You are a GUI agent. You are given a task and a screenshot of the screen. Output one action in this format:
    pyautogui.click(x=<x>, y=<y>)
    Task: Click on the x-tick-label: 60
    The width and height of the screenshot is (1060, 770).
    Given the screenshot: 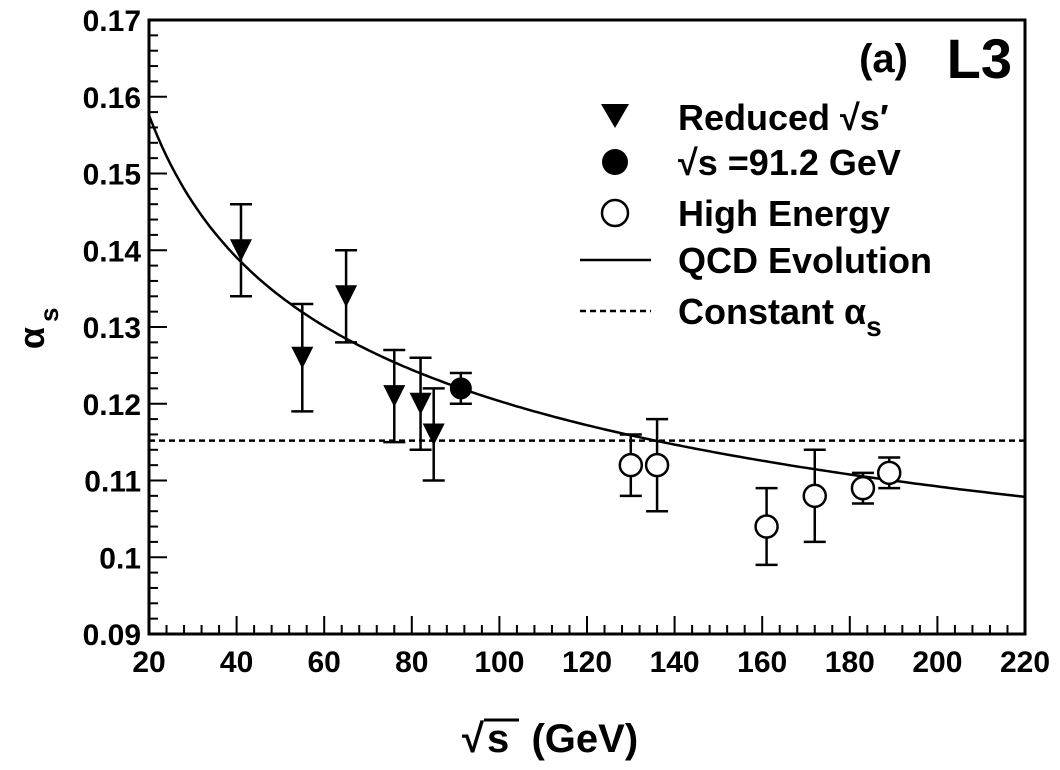 What is the action you would take?
    pyautogui.click(x=324, y=662)
    